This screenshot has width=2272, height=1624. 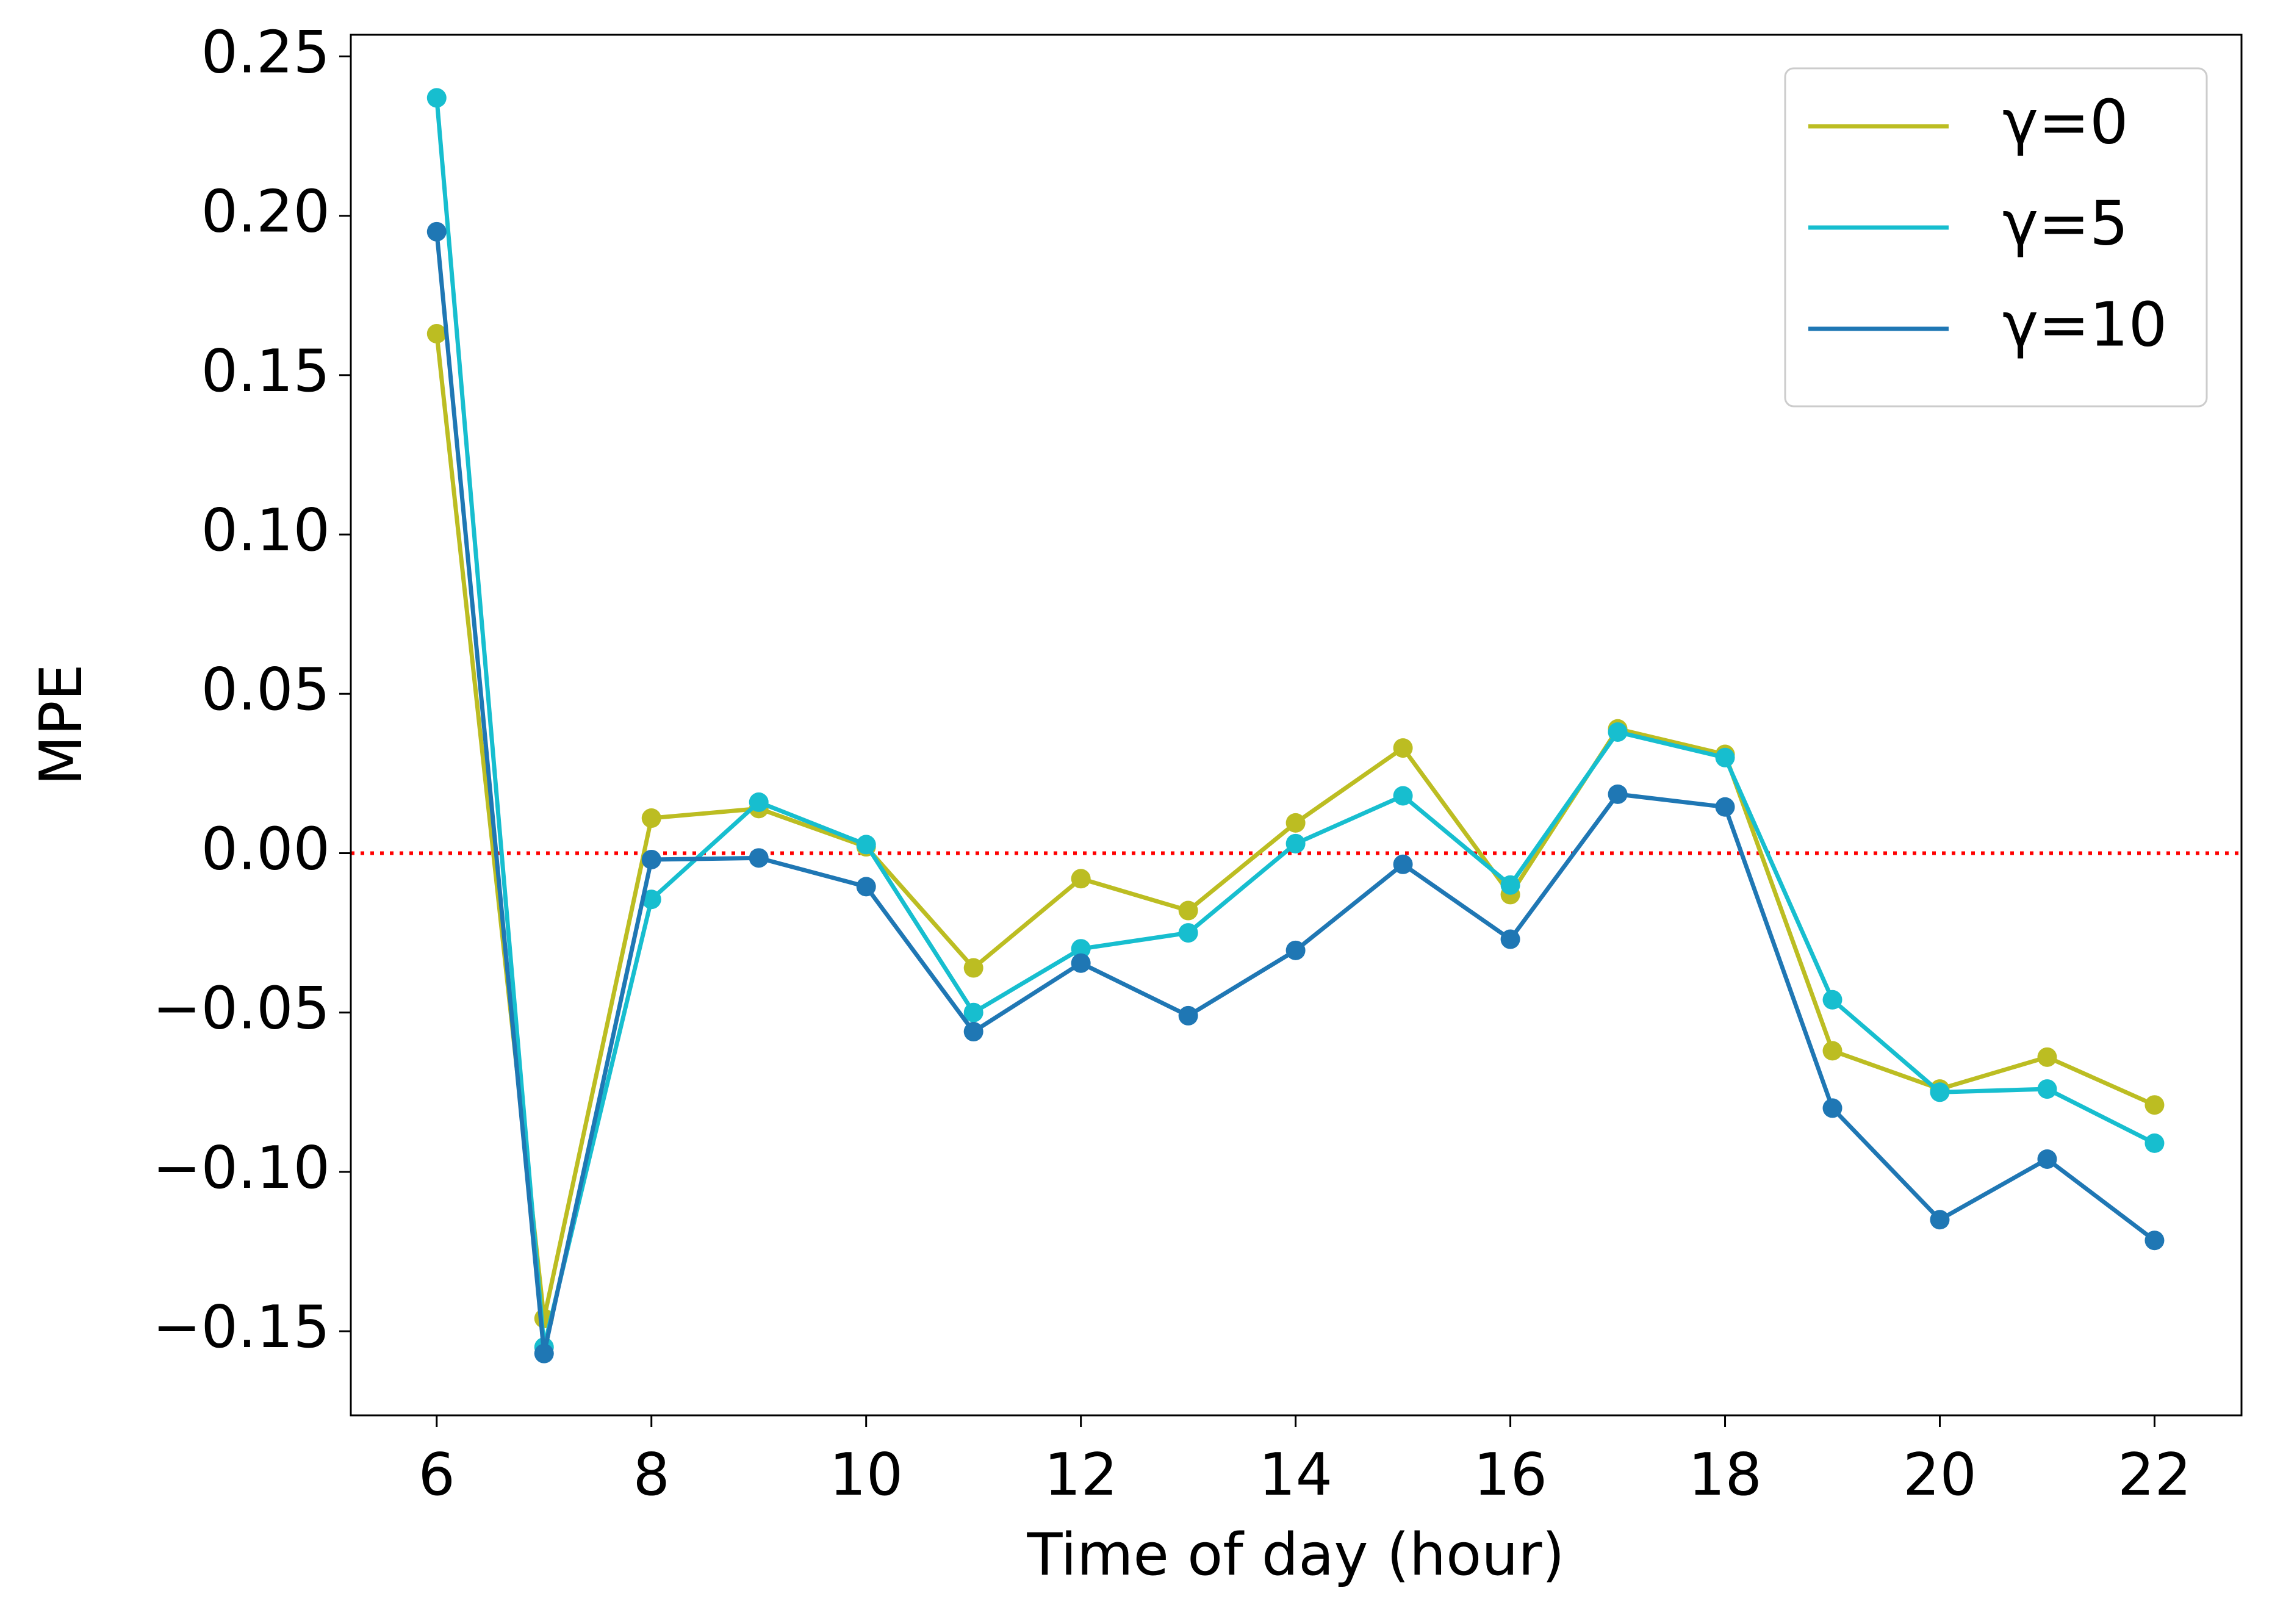 What do you see at coordinates (265, 530) in the screenshot?
I see `y-tick-label: 0.10` at bounding box center [265, 530].